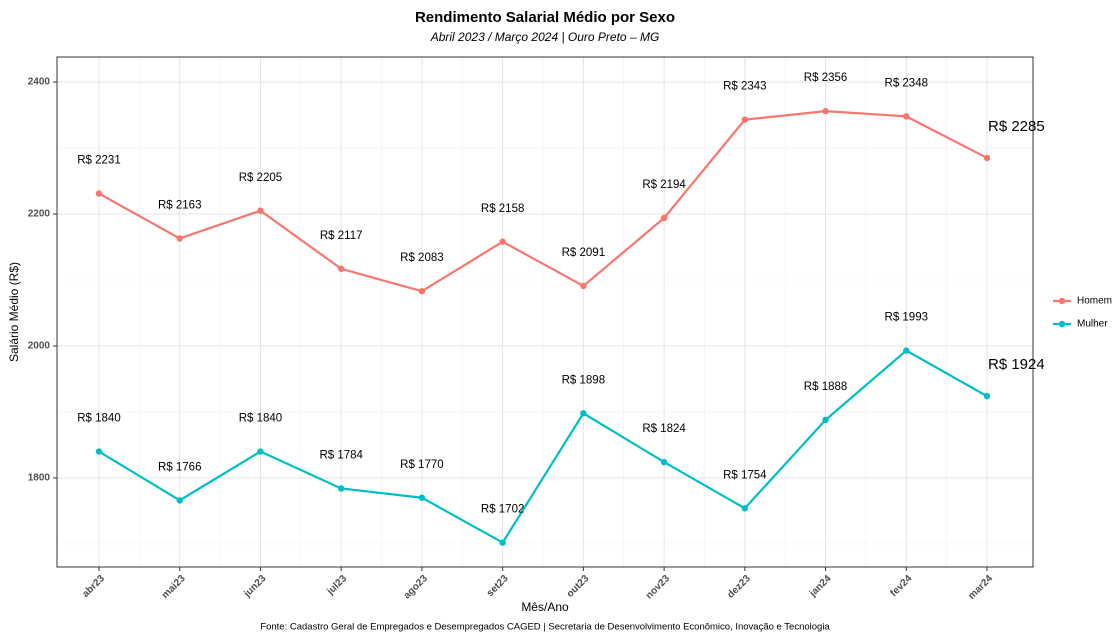 The image size is (1115, 635). Describe the element at coordinates (1094, 301) in the screenshot. I see `legend-label: Homem` at that location.